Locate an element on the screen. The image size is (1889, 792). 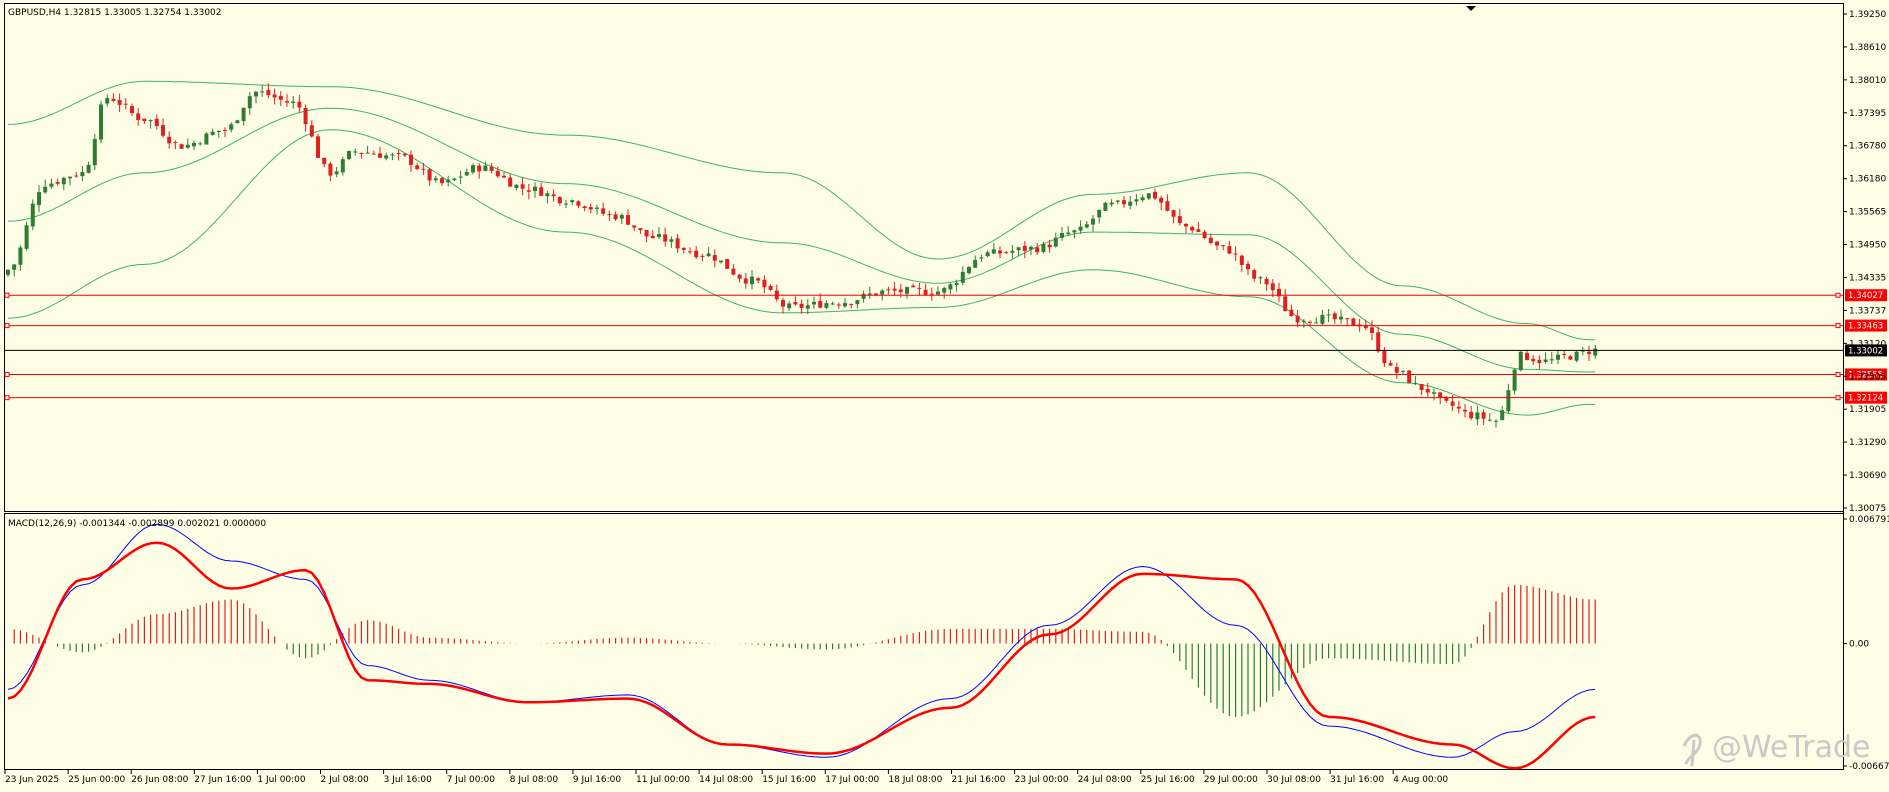
price-tick-label: 1.30690 is located at coordinates (1867, 476).